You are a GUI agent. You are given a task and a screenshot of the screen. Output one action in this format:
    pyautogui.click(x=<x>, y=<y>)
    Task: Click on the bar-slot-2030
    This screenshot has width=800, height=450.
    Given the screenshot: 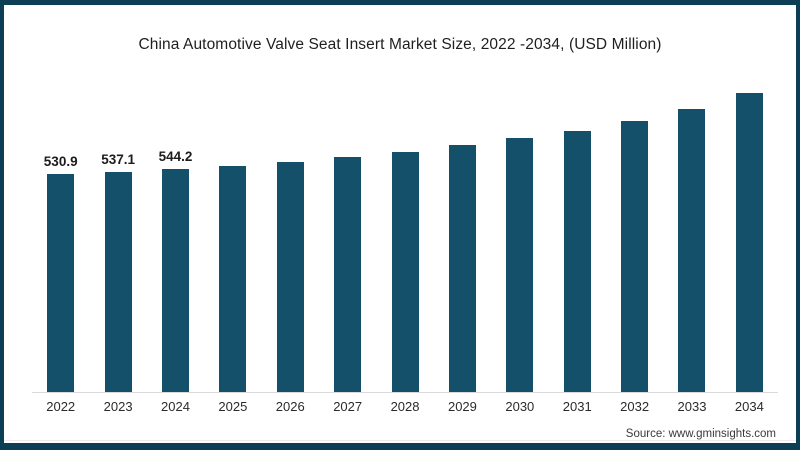 What is the action you would take?
    pyautogui.click(x=519, y=236)
    